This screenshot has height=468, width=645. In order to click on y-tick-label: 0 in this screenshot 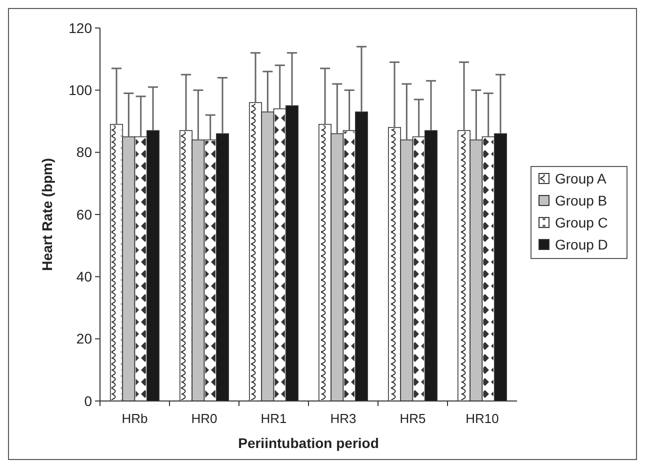, I will do `click(88, 400)`.